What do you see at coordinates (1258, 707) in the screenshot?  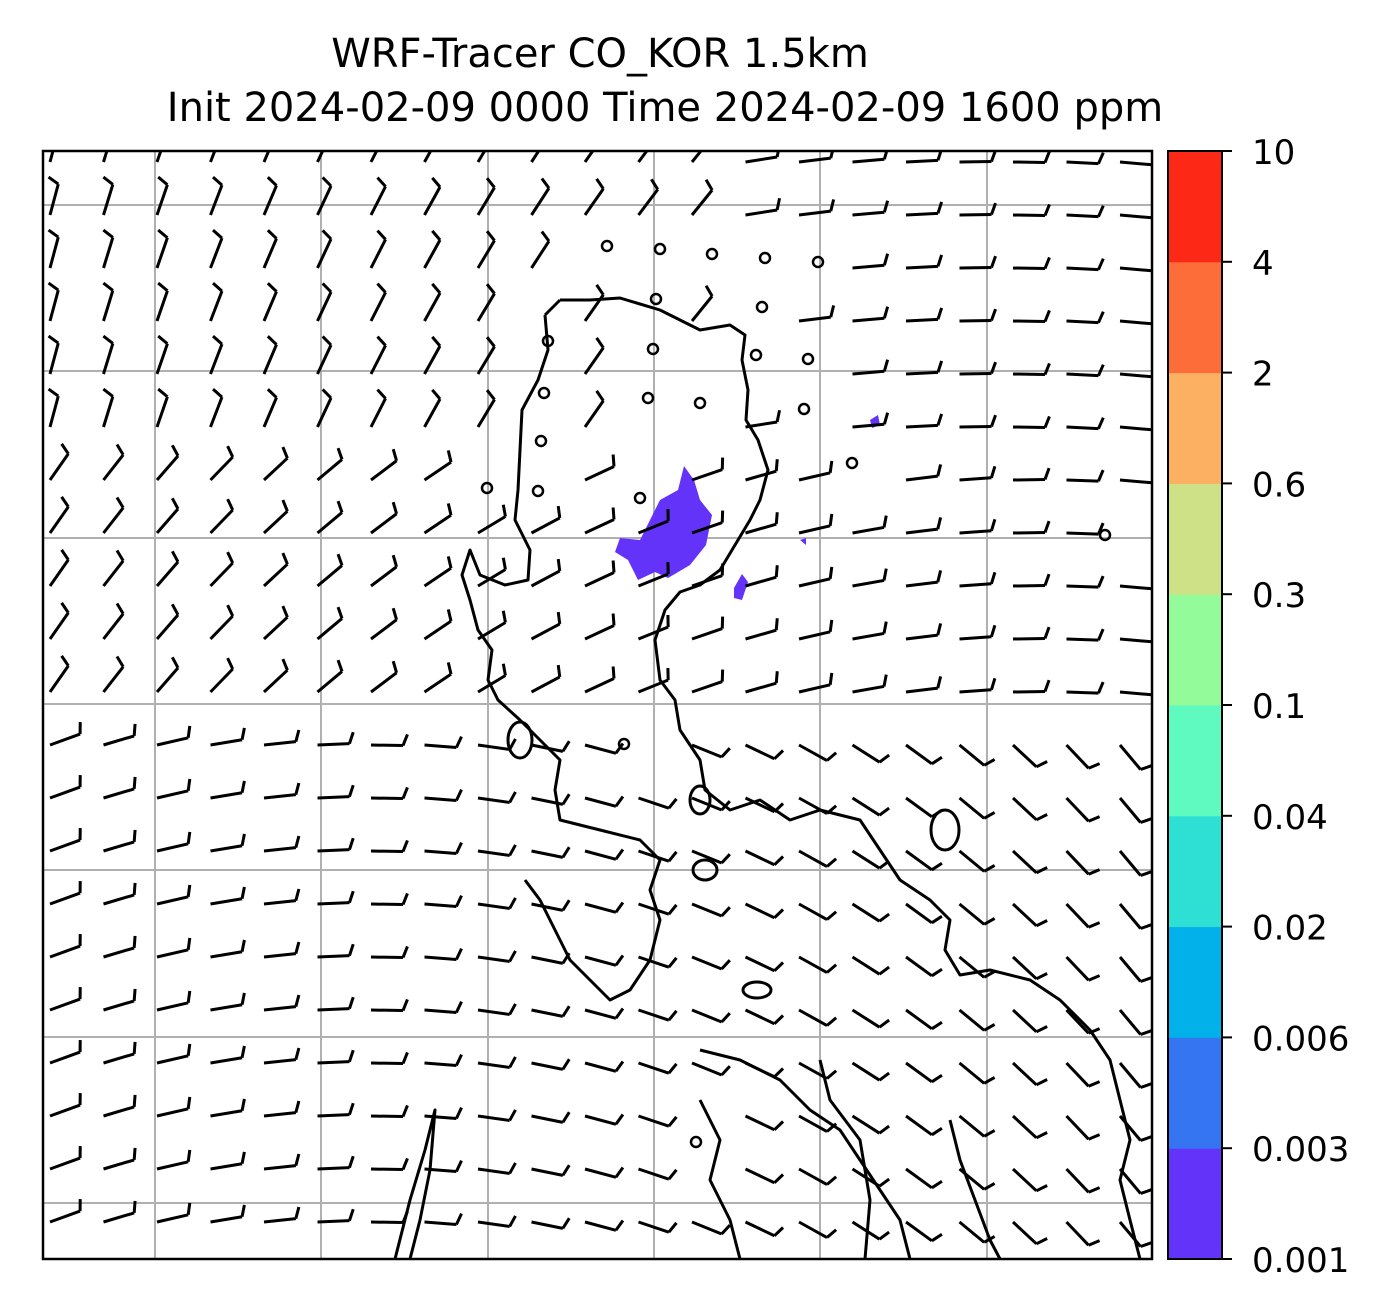 I see `colorbar: 0.001 0.003 0.006 0.02 0.04 0.1 0.3 0.6 2 4 10` at bounding box center [1258, 707].